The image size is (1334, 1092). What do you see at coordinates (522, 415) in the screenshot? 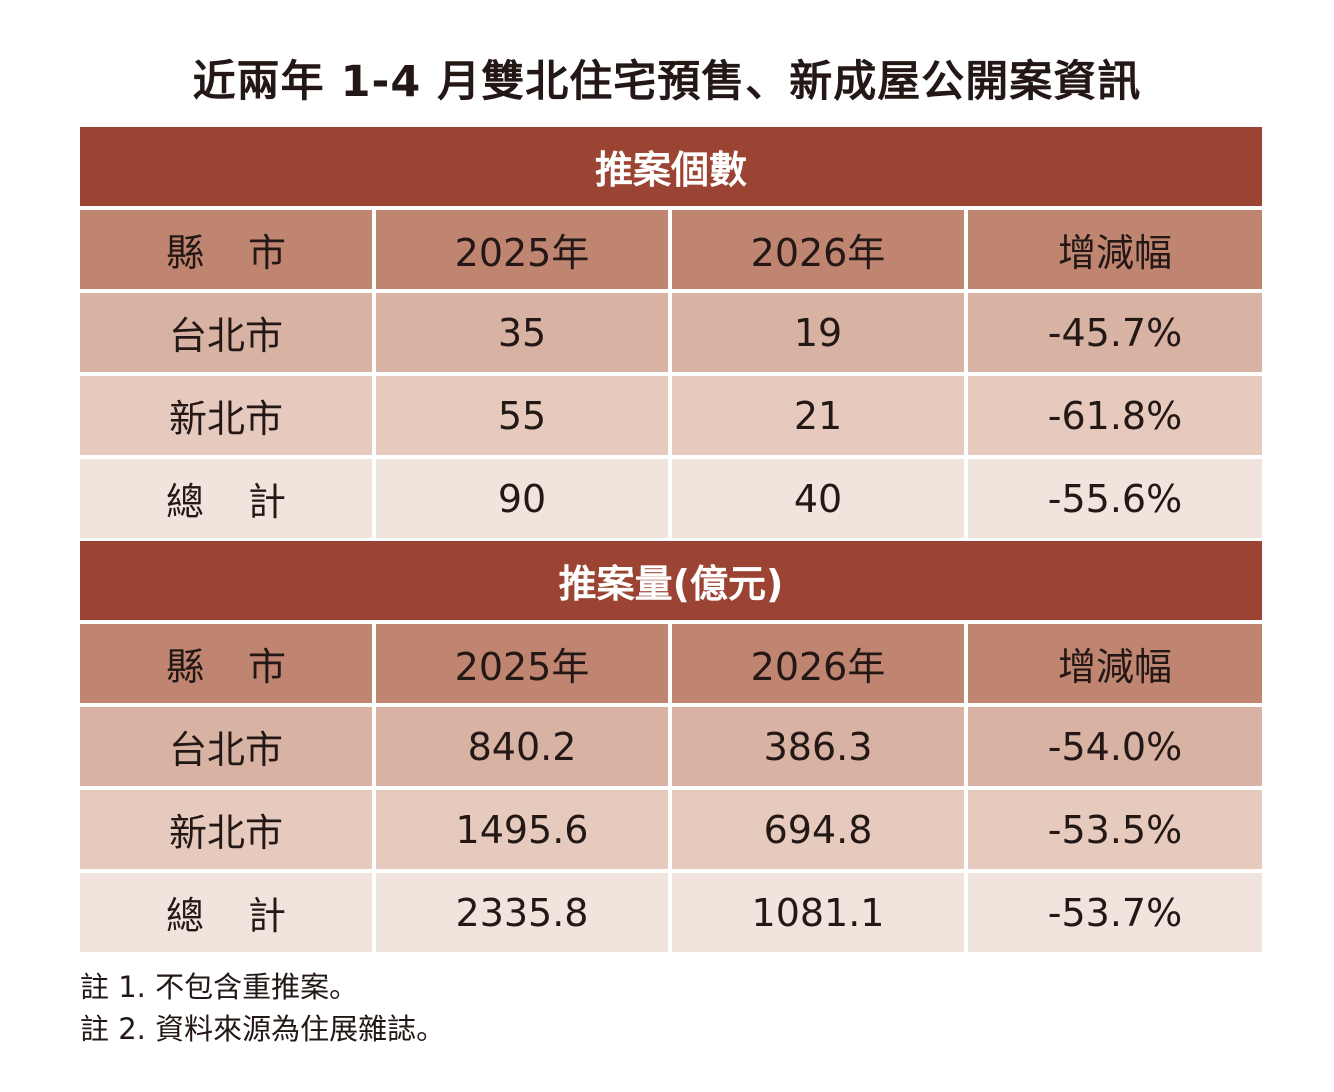
I see `cell-2025: 55` at bounding box center [522, 415].